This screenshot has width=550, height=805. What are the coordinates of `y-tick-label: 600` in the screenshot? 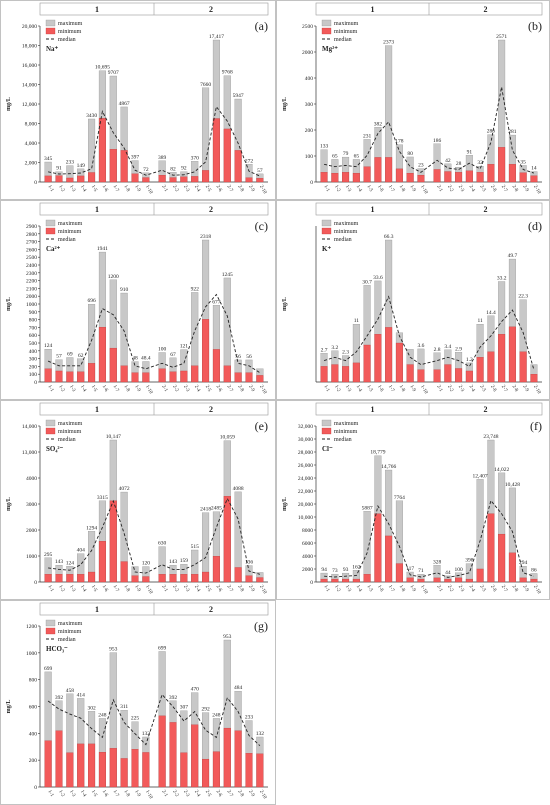 It's located at (33, 708).